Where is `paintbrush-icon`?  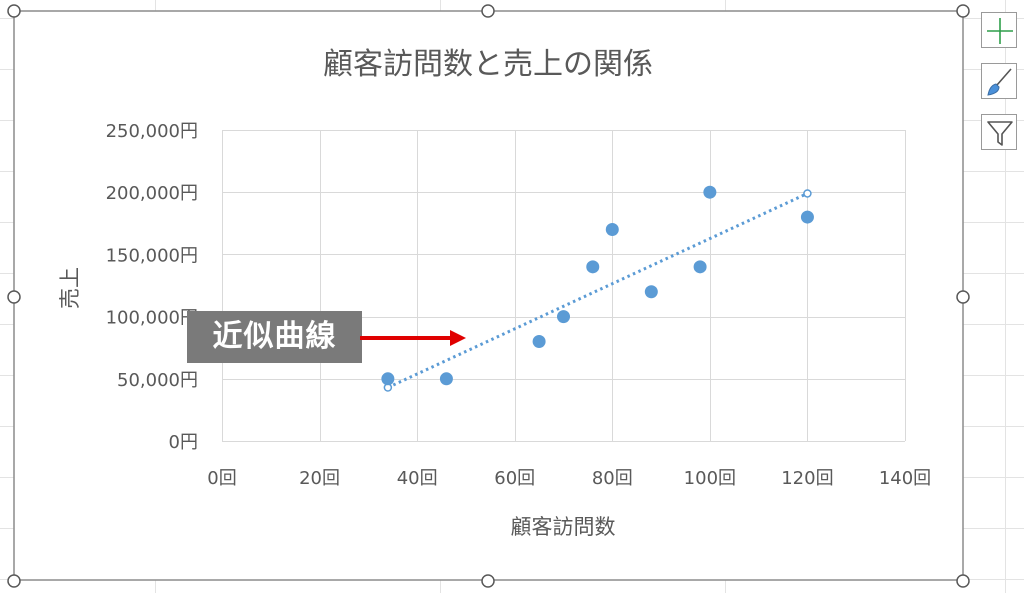 paintbrush-icon is located at coordinates (999, 82).